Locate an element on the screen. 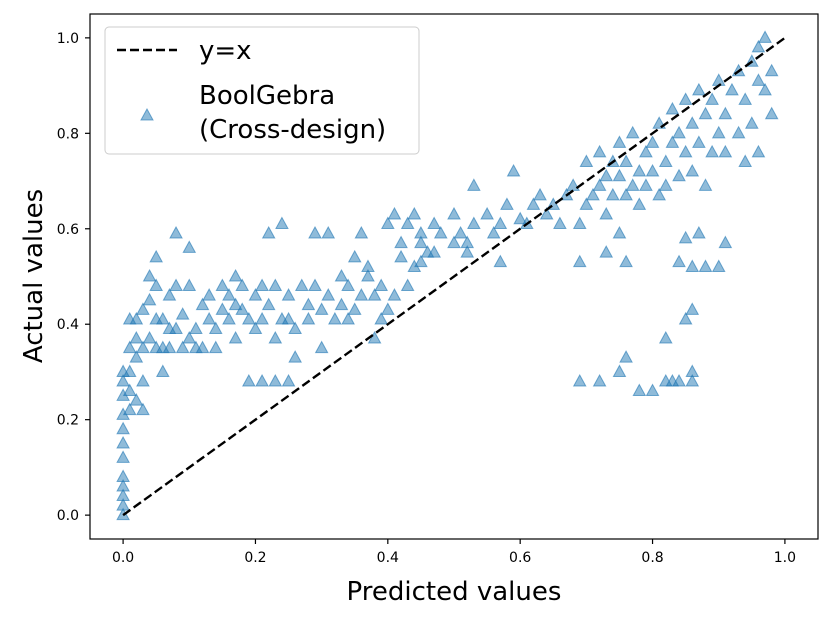 The height and width of the screenshot is (619, 830). x-tick-label: 0.0 is located at coordinates (123, 558).